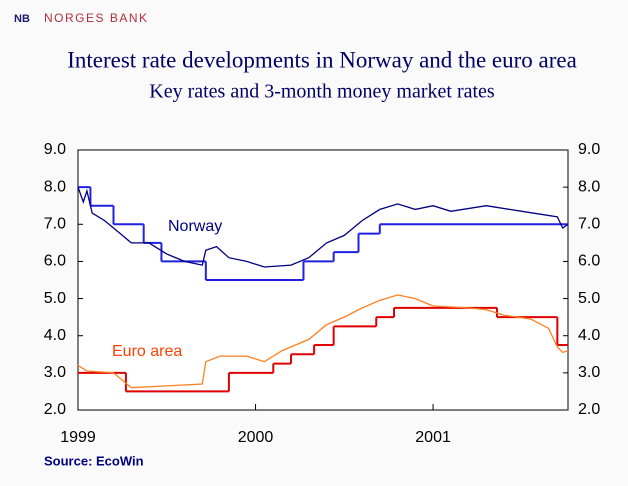 This screenshot has height=486, width=628. Describe the element at coordinates (78, 437) in the screenshot. I see `x-tick-label: 1999` at that location.